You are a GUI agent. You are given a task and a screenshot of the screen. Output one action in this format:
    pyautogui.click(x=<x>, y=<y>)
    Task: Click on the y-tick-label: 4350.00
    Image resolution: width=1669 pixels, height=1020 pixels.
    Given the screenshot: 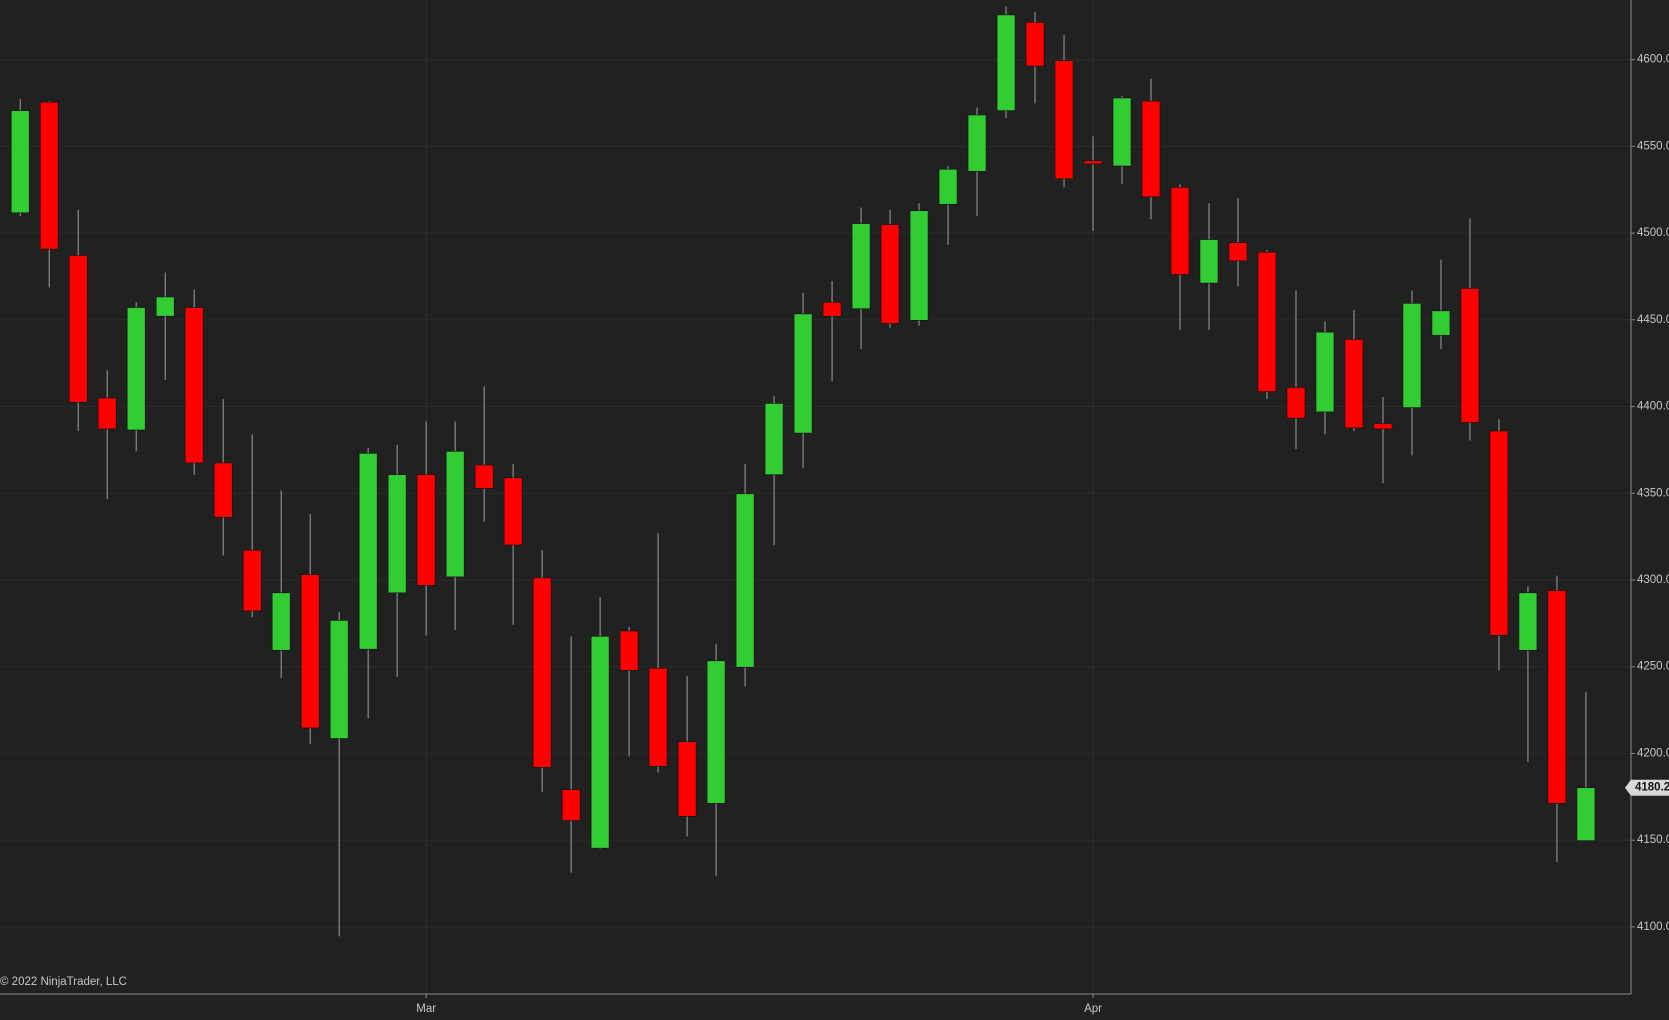 What is the action you would take?
    pyautogui.click(x=1653, y=493)
    